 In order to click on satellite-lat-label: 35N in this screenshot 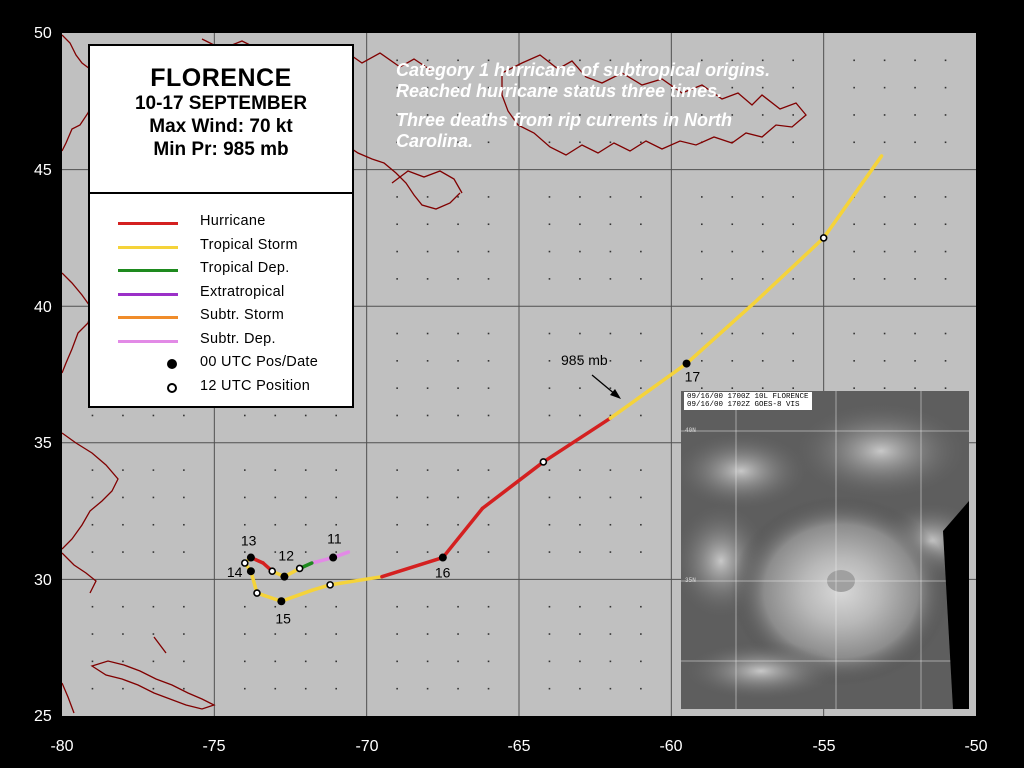, I will do `click(690, 580)`.